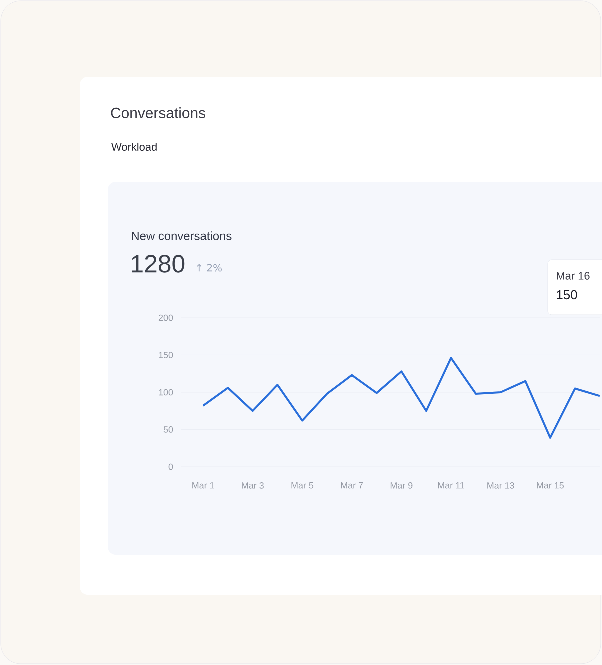 The image size is (602, 665). Describe the element at coordinates (401, 485) in the screenshot. I see `x-tick-label: Mar 9` at that location.